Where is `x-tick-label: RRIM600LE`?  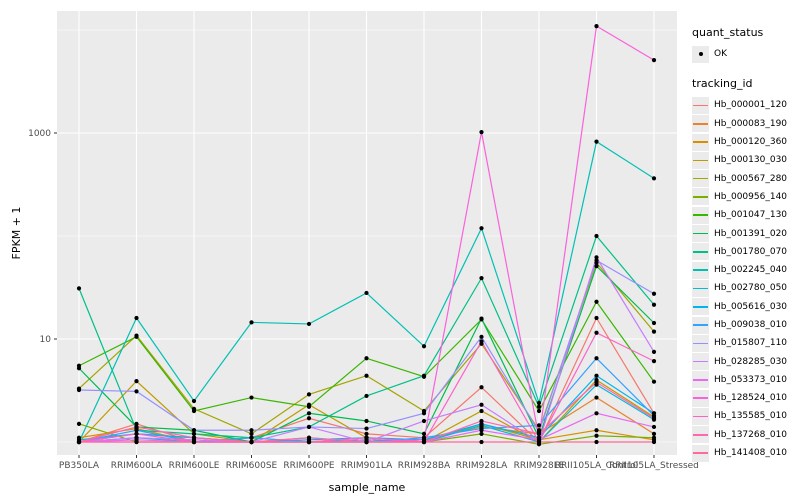
x-tick-label: RRIM600LE is located at coordinates (194, 466).